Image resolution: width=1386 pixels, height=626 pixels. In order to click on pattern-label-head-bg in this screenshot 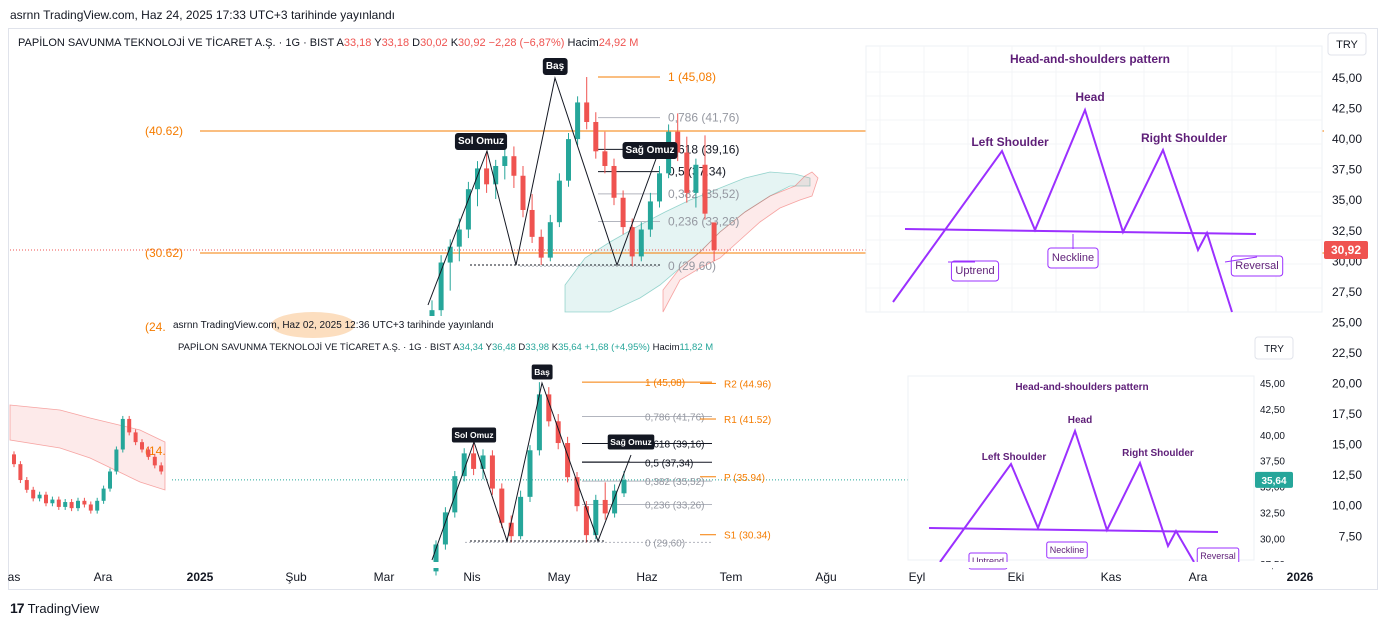, I will do `click(555, 66)`.